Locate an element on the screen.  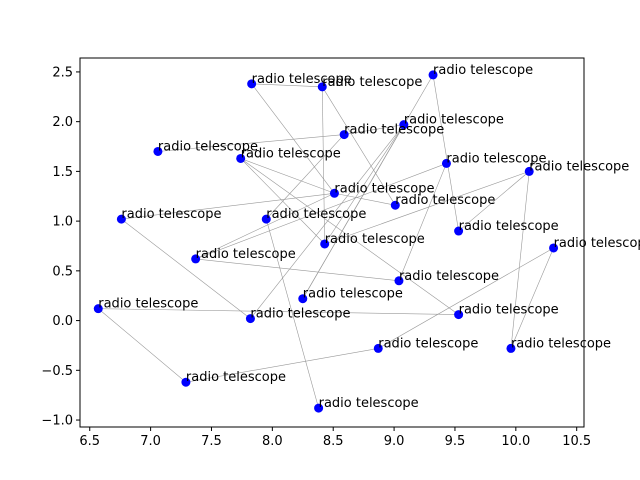
y-tick-label: 0.0 is located at coordinates (62, 321).